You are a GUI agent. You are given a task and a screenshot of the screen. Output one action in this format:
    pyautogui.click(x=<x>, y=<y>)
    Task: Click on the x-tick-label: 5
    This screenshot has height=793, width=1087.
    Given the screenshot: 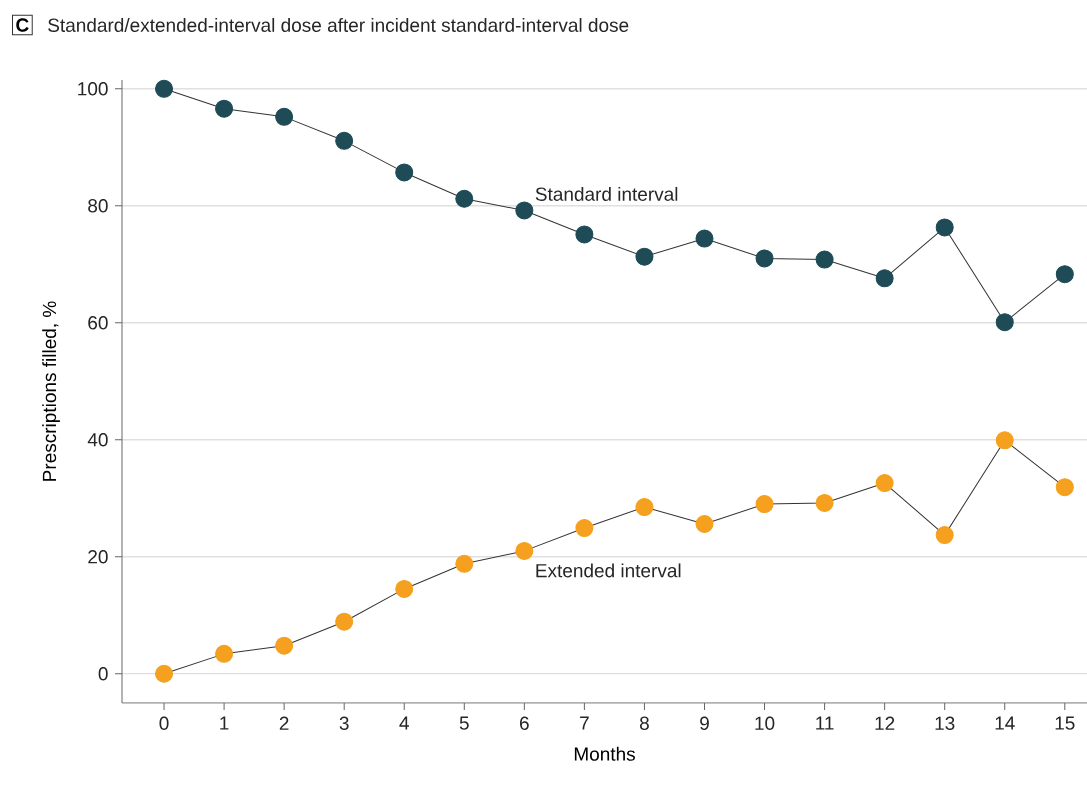 What is the action you would take?
    pyautogui.click(x=464, y=723)
    